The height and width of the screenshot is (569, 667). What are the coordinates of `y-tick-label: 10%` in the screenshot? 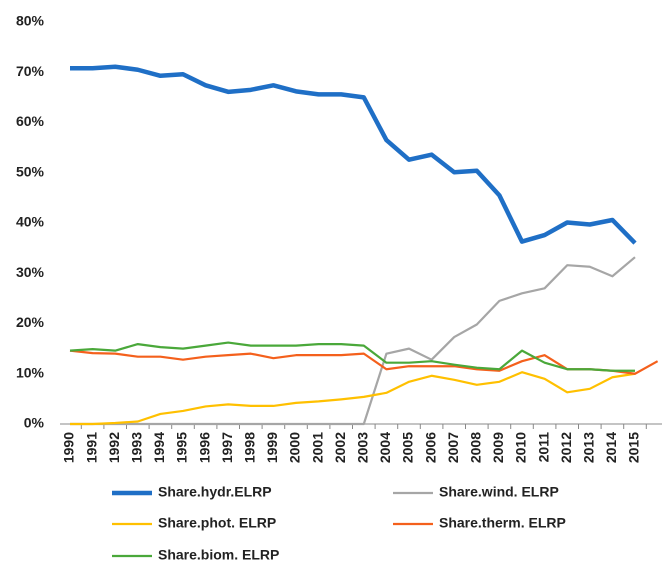 It's located at (30, 372).